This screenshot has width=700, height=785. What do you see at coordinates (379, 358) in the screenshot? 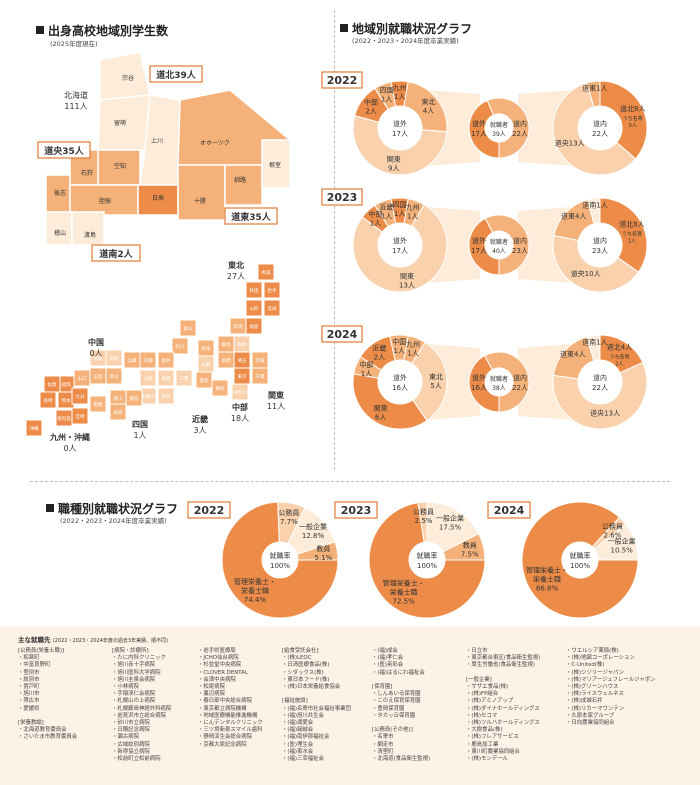
I see `outside-slice-count: 2人` at bounding box center [379, 358].